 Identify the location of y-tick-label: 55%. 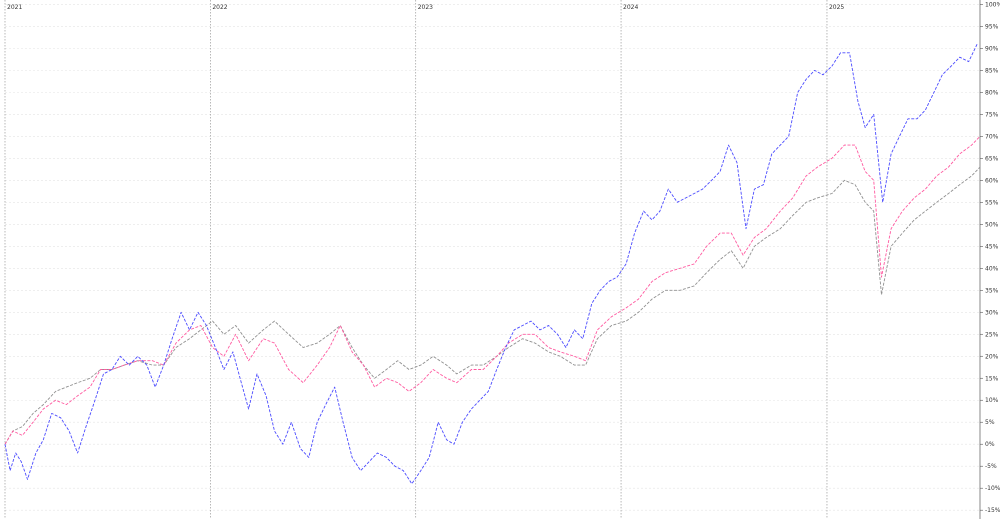
(992, 202).